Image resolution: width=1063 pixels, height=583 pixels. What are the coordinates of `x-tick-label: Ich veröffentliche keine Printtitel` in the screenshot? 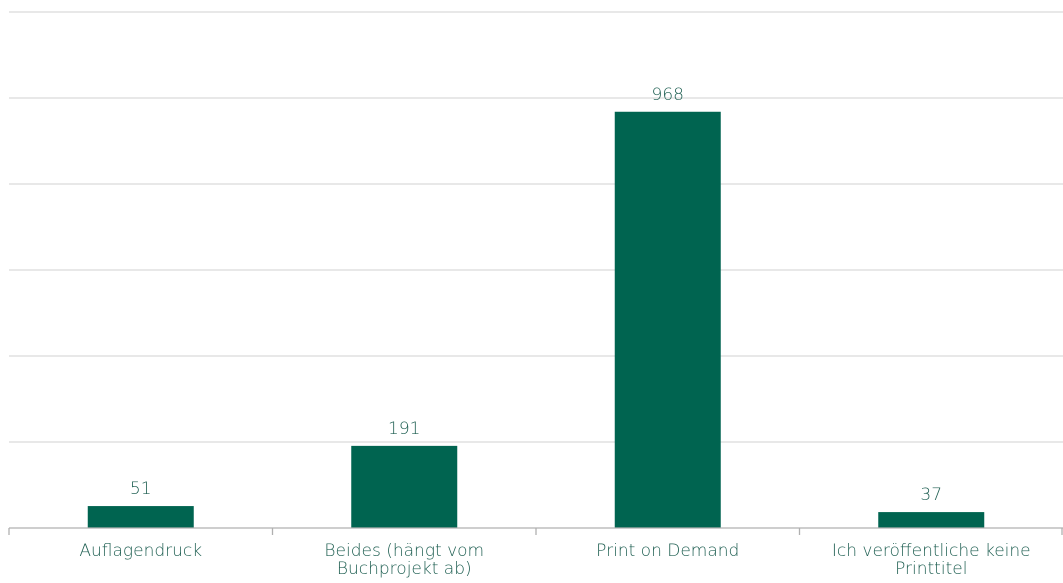 It's located at (931, 560).